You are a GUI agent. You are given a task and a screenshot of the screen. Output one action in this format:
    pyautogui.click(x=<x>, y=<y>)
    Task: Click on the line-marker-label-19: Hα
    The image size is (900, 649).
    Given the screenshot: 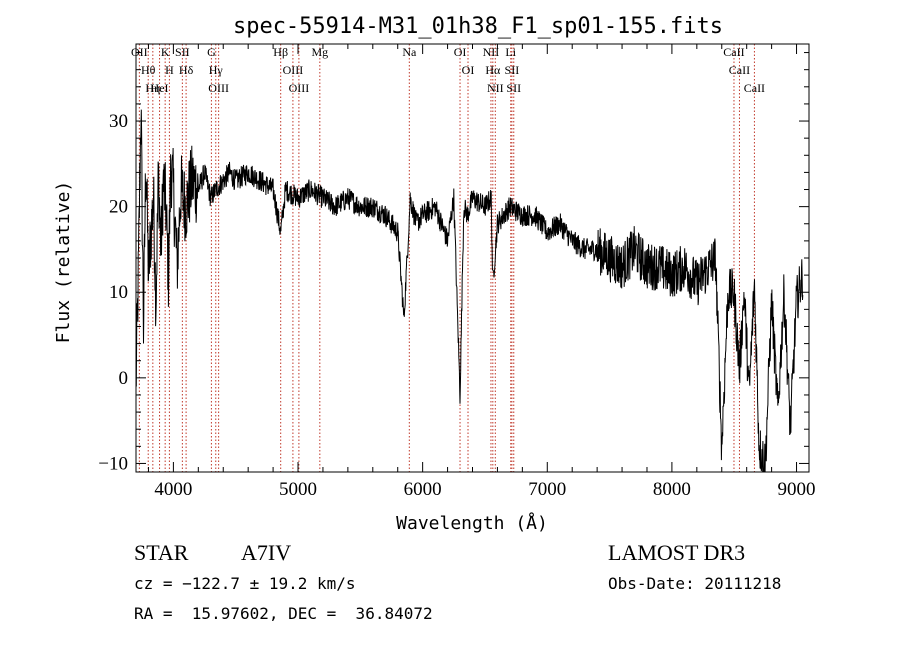 What is the action you would take?
    pyautogui.click(x=493, y=70)
    